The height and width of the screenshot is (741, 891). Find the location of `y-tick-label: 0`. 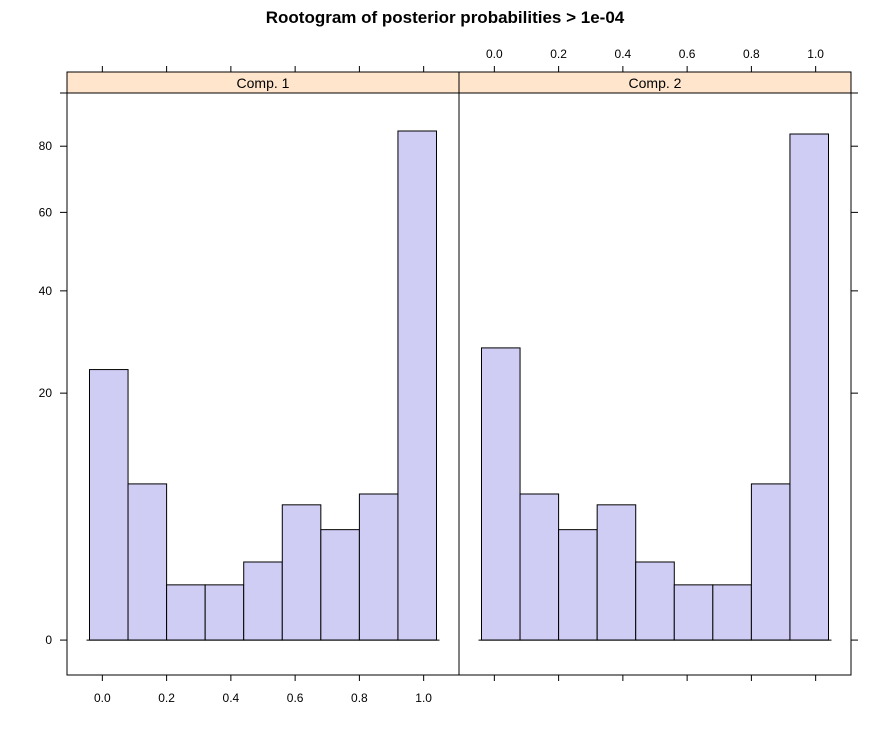

y-tick-label: 0 is located at coordinates (48, 640).